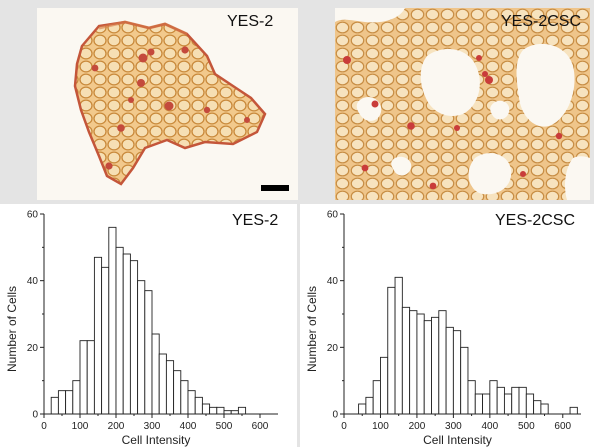 The width and height of the screenshot is (594, 447). Describe the element at coordinates (541, 21) in the screenshot. I see `micrograph-label-yes2csc: YES-2CSC` at that location.